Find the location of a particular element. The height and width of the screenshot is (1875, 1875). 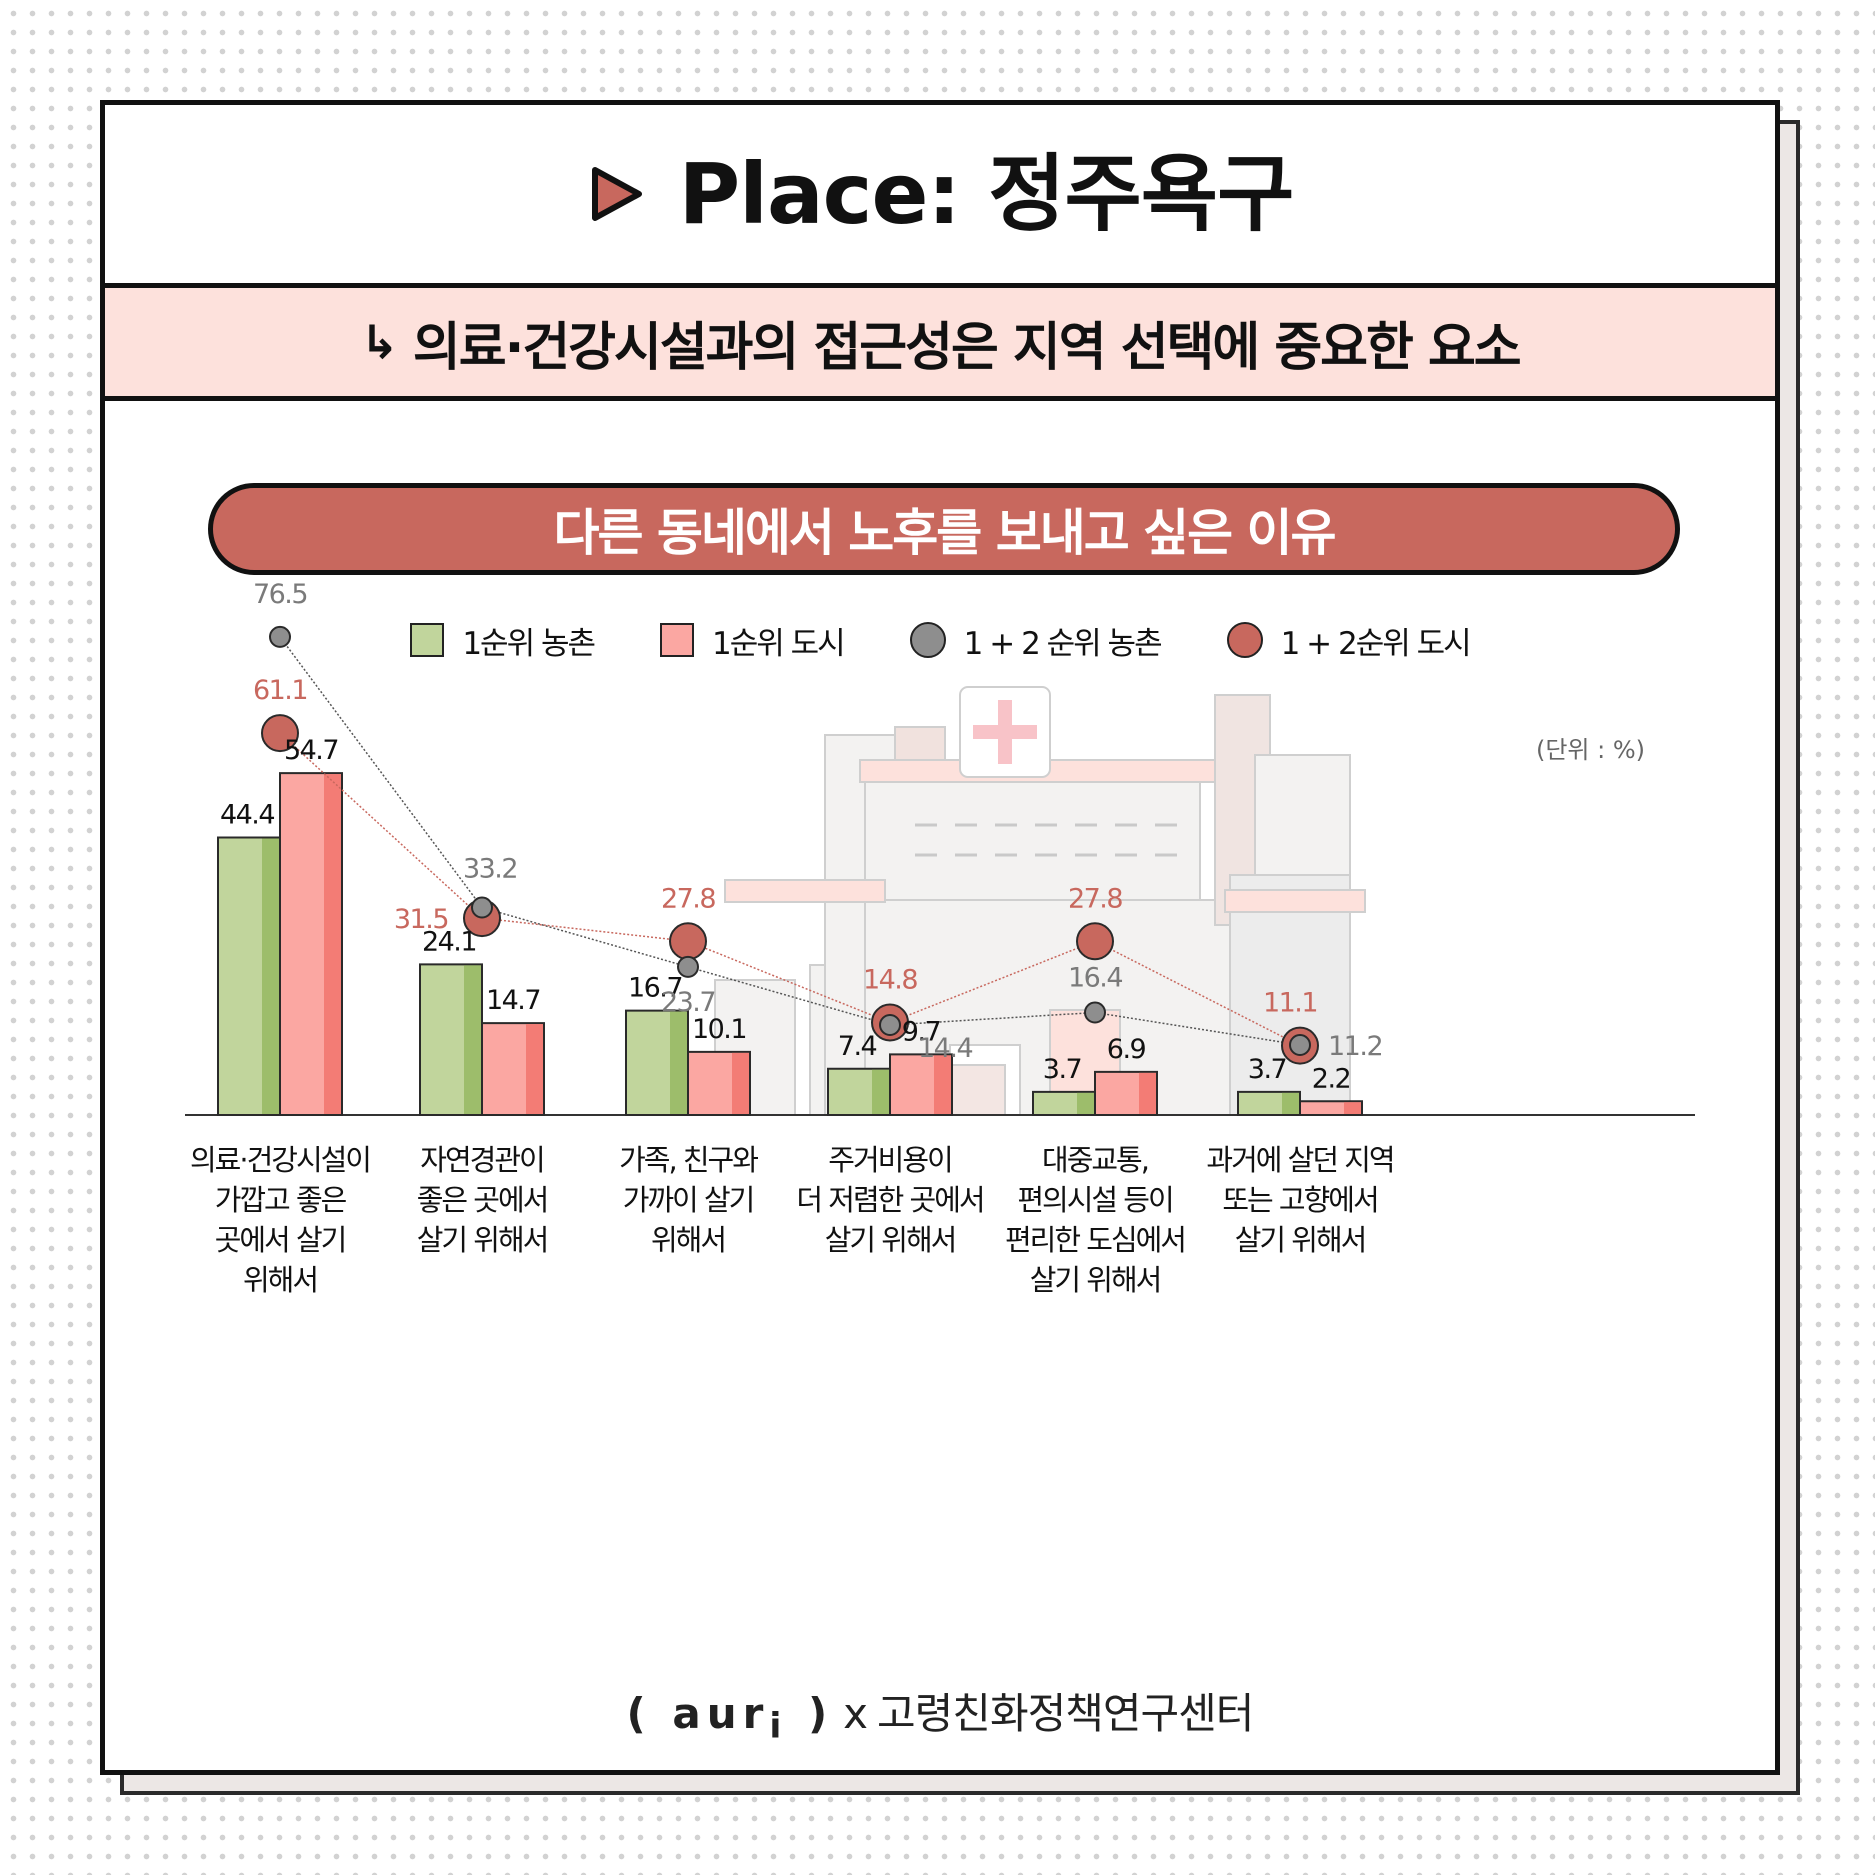

legend-label: 1 + 2 순위 농촌 is located at coordinates (1063, 643).